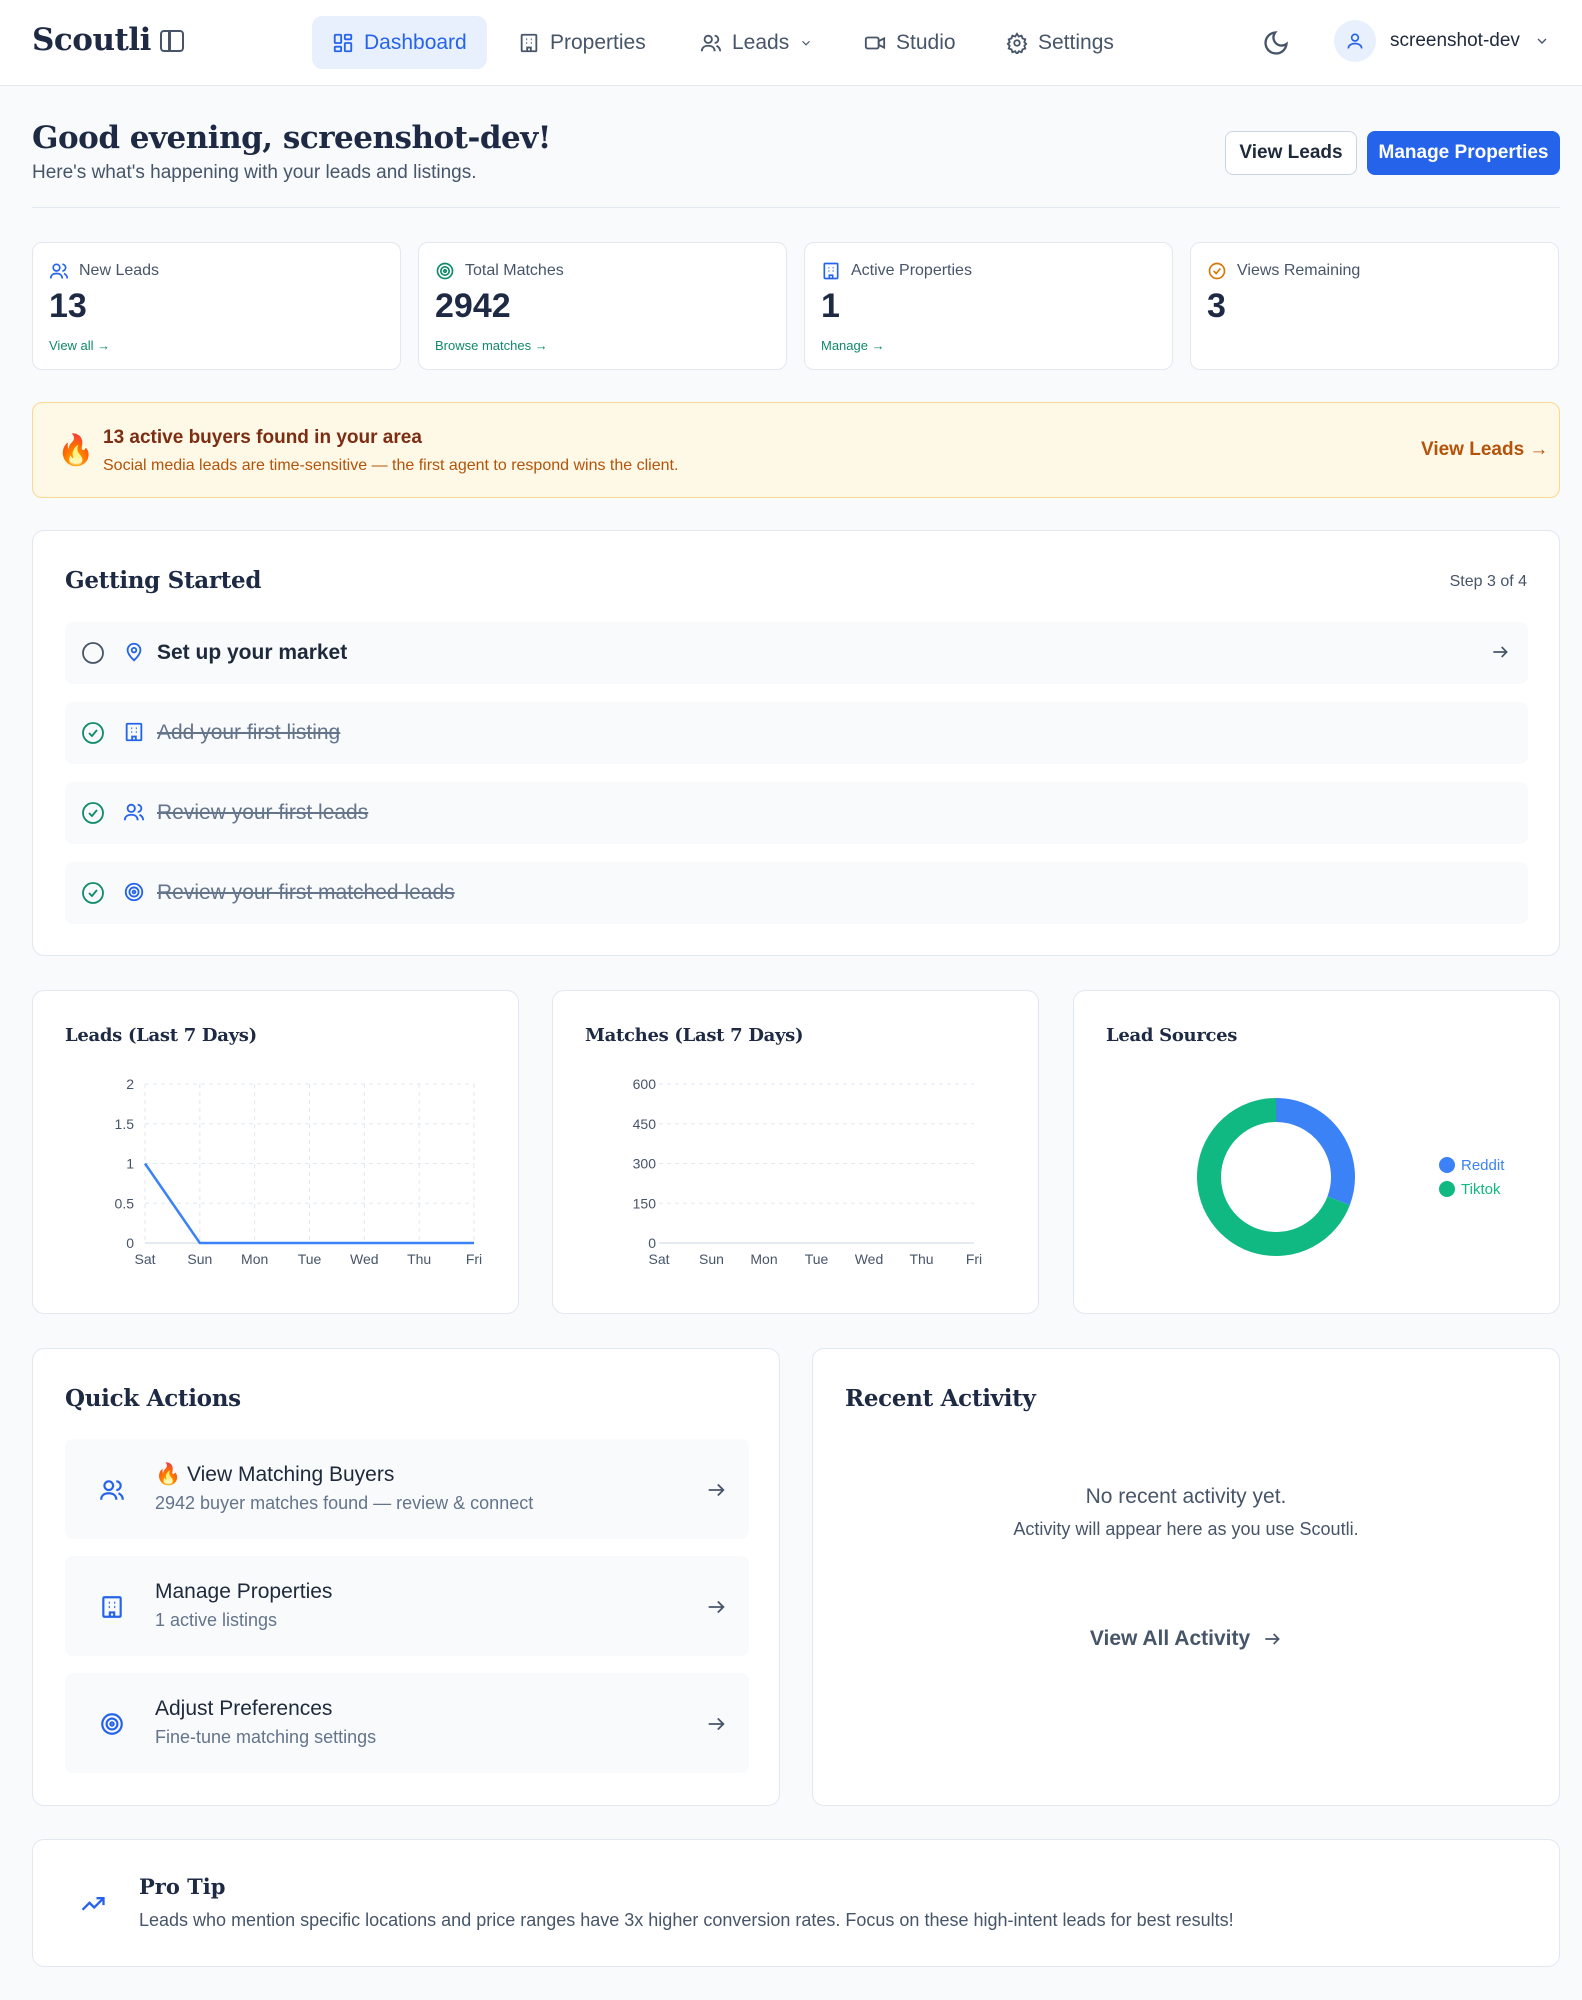  Describe the element at coordinates (658, 1259) in the screenshot. I see `x-tick-label: Sat` at that location.